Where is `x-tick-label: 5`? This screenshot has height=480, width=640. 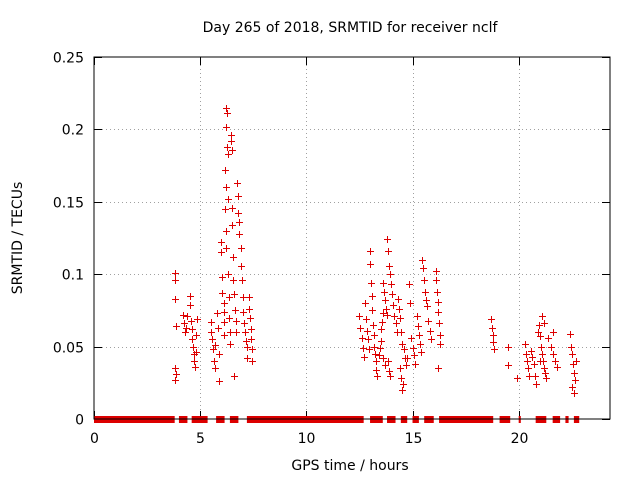 x-tick-label: 5 is located at coordinates (200, 439).